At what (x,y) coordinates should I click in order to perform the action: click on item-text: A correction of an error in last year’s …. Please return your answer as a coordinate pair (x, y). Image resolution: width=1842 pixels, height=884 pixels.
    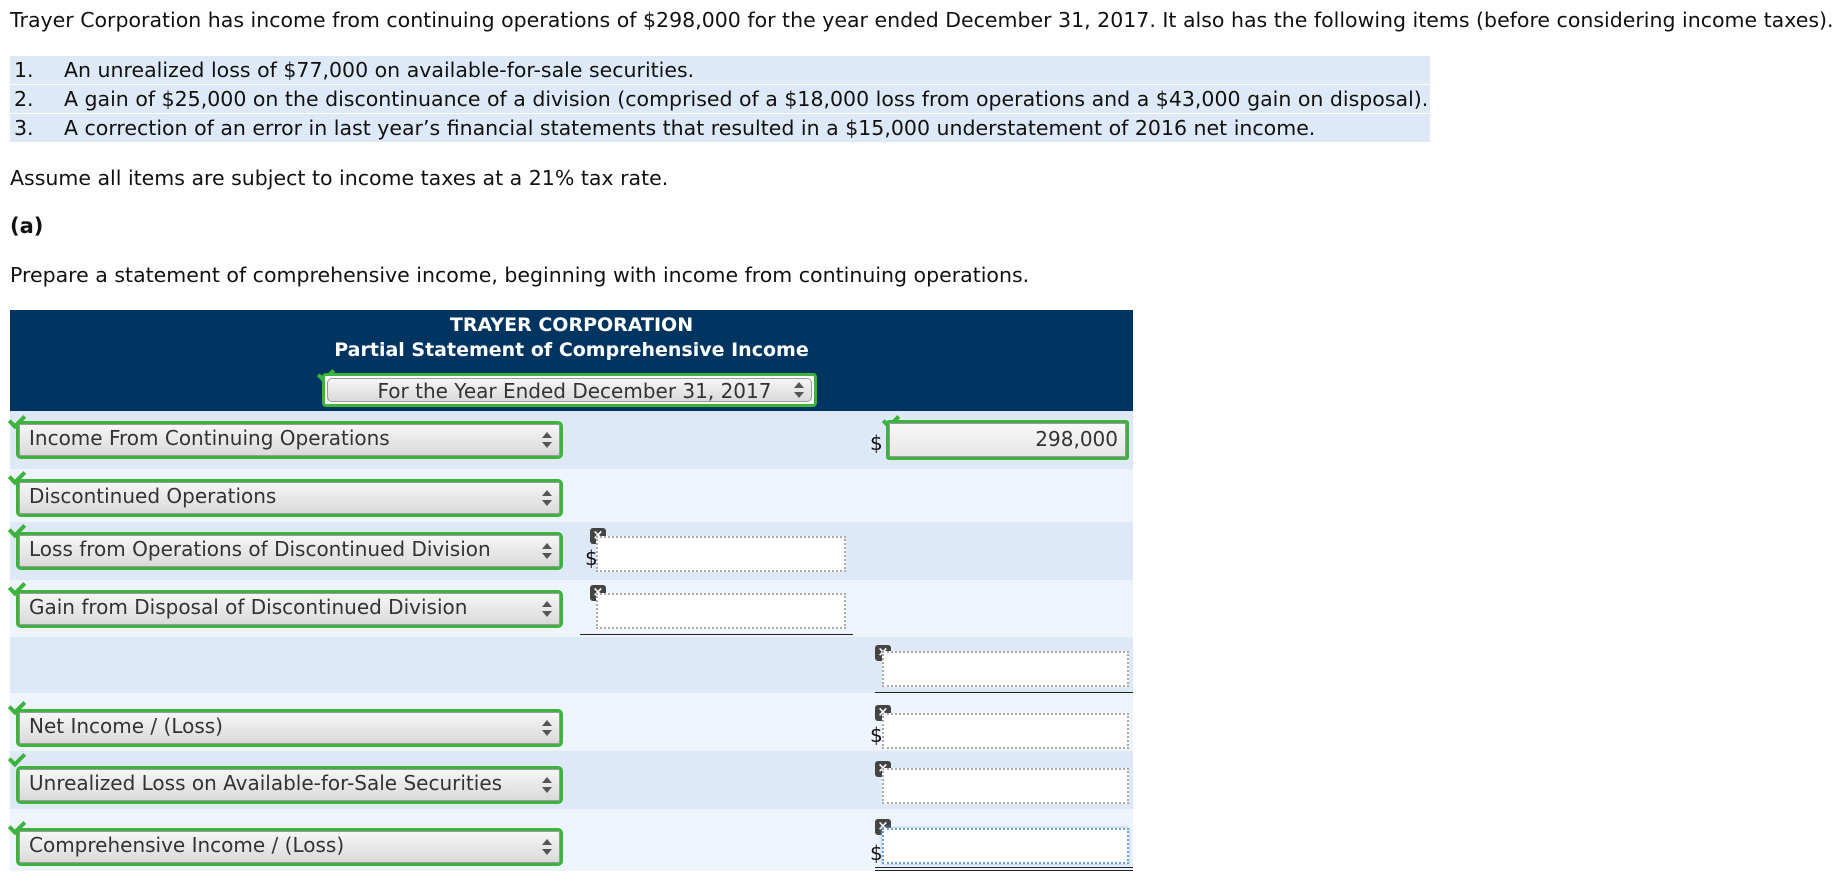
    Looking at the image, I should click on (690, 128).